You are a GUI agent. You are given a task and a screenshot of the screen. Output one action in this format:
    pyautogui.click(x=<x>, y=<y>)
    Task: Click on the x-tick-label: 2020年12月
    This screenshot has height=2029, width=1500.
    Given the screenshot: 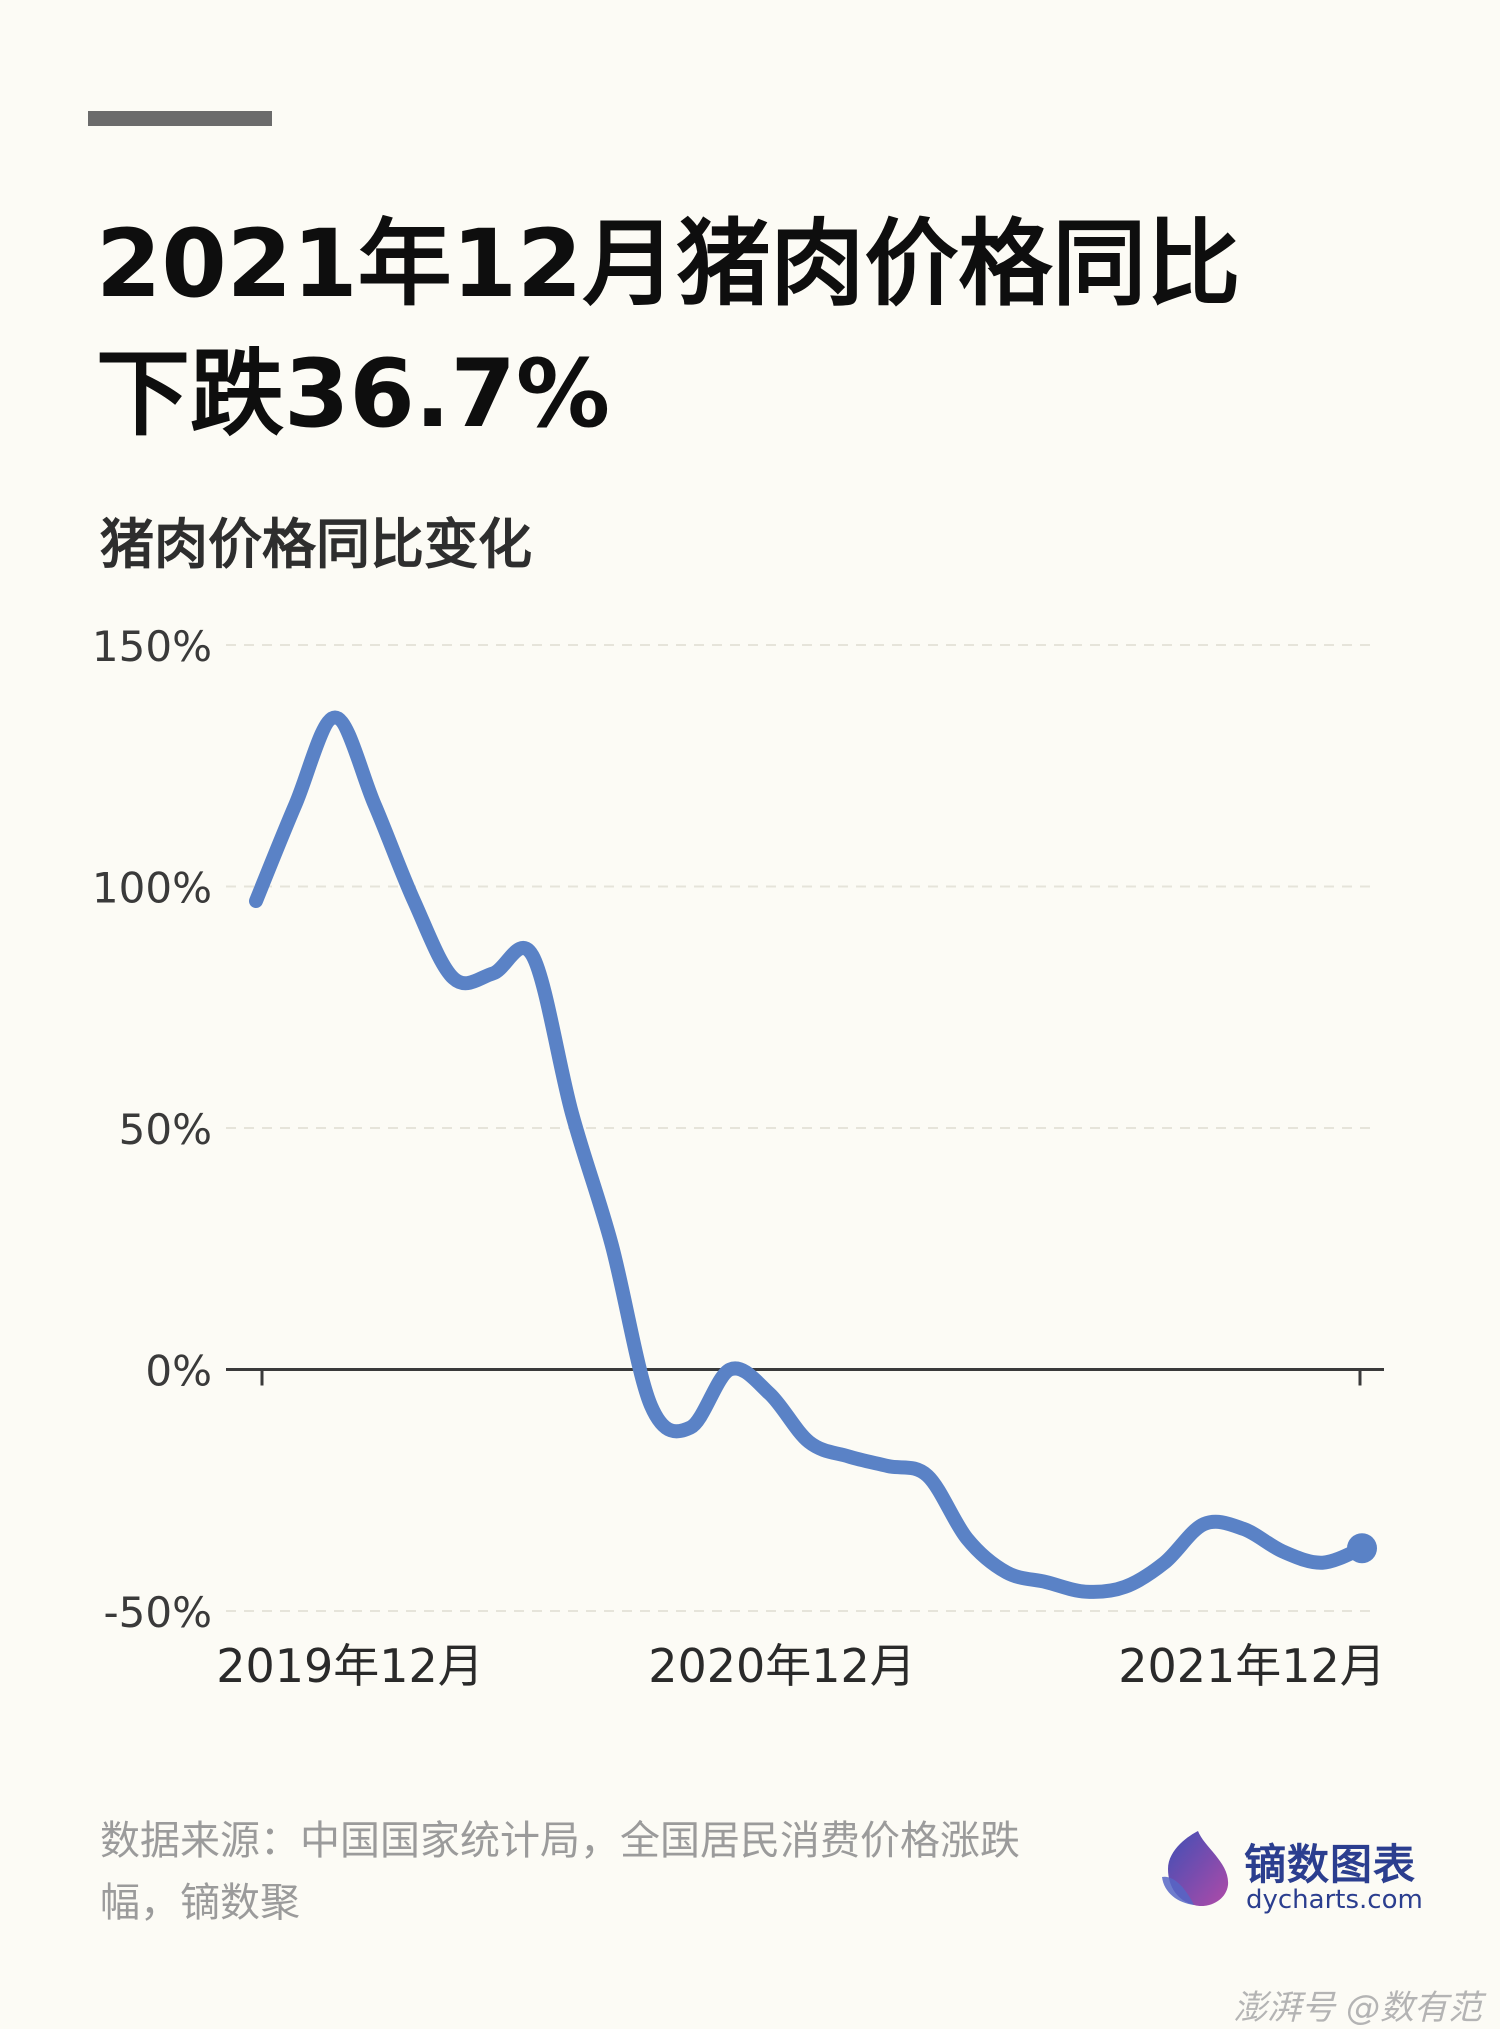 What is the action you would take?
    pyautogui.click(x=782, y=1666)
    